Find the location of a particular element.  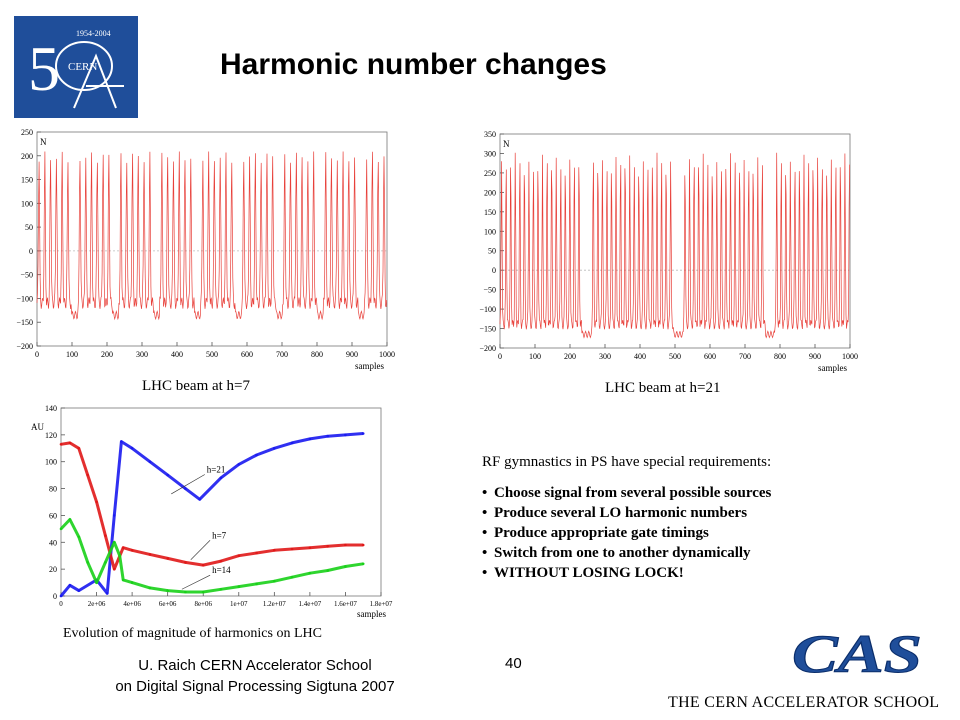

series-label-h14: h=14 is located at coordinates (221, 570).